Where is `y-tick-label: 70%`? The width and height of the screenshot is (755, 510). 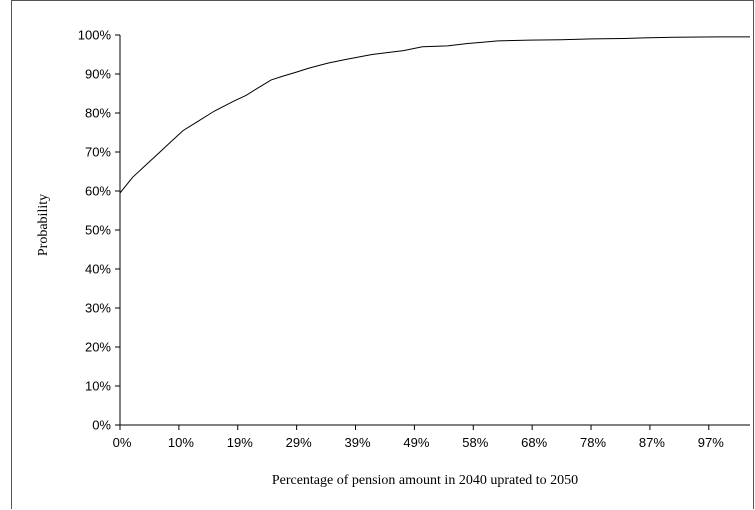 y-tick-label: 70% is located at coordinates (98, 152).